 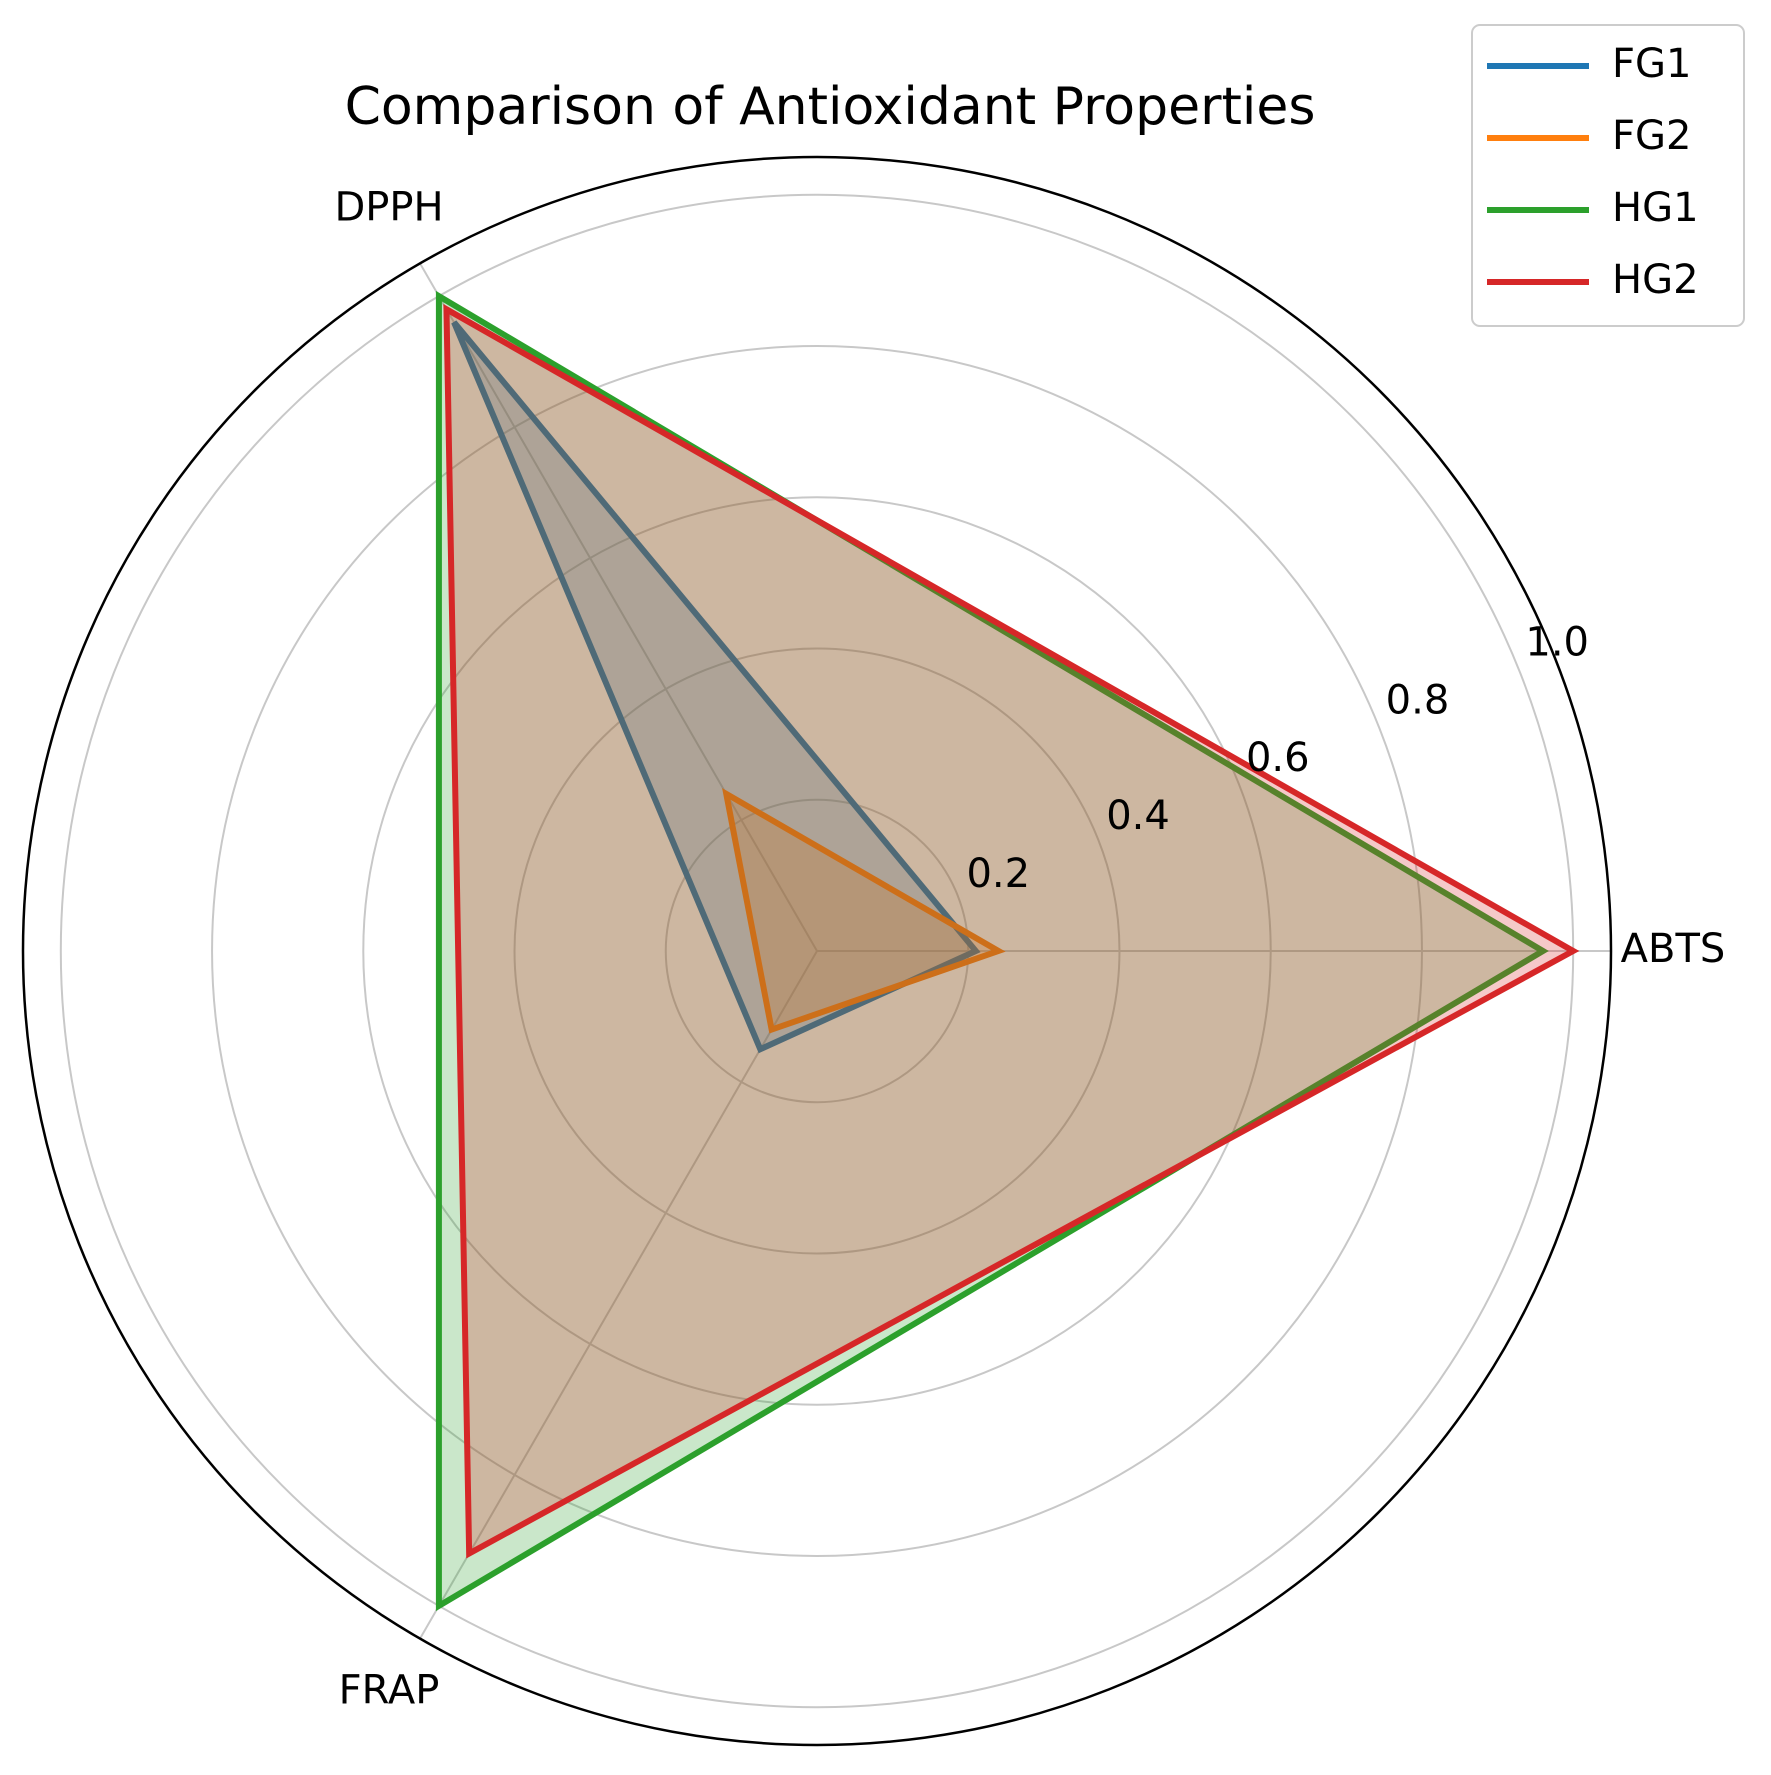 I want to click on legend-label: HG2, so click(x=1655, y=280).